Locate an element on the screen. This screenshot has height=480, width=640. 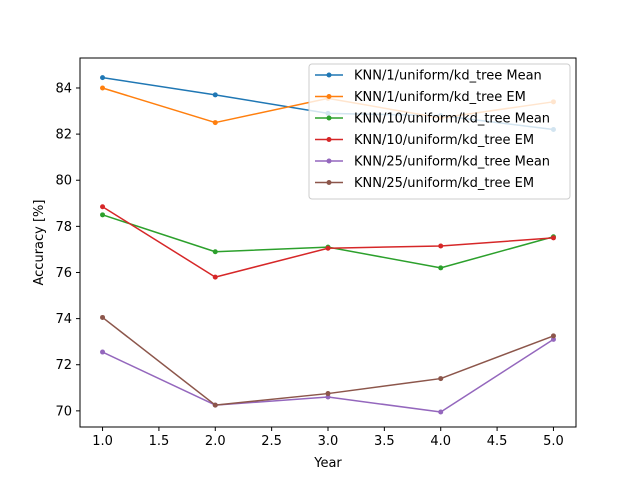
legend-item: KNN/1/uniform/kd_tree Mean is located at coordinates (428, 76).